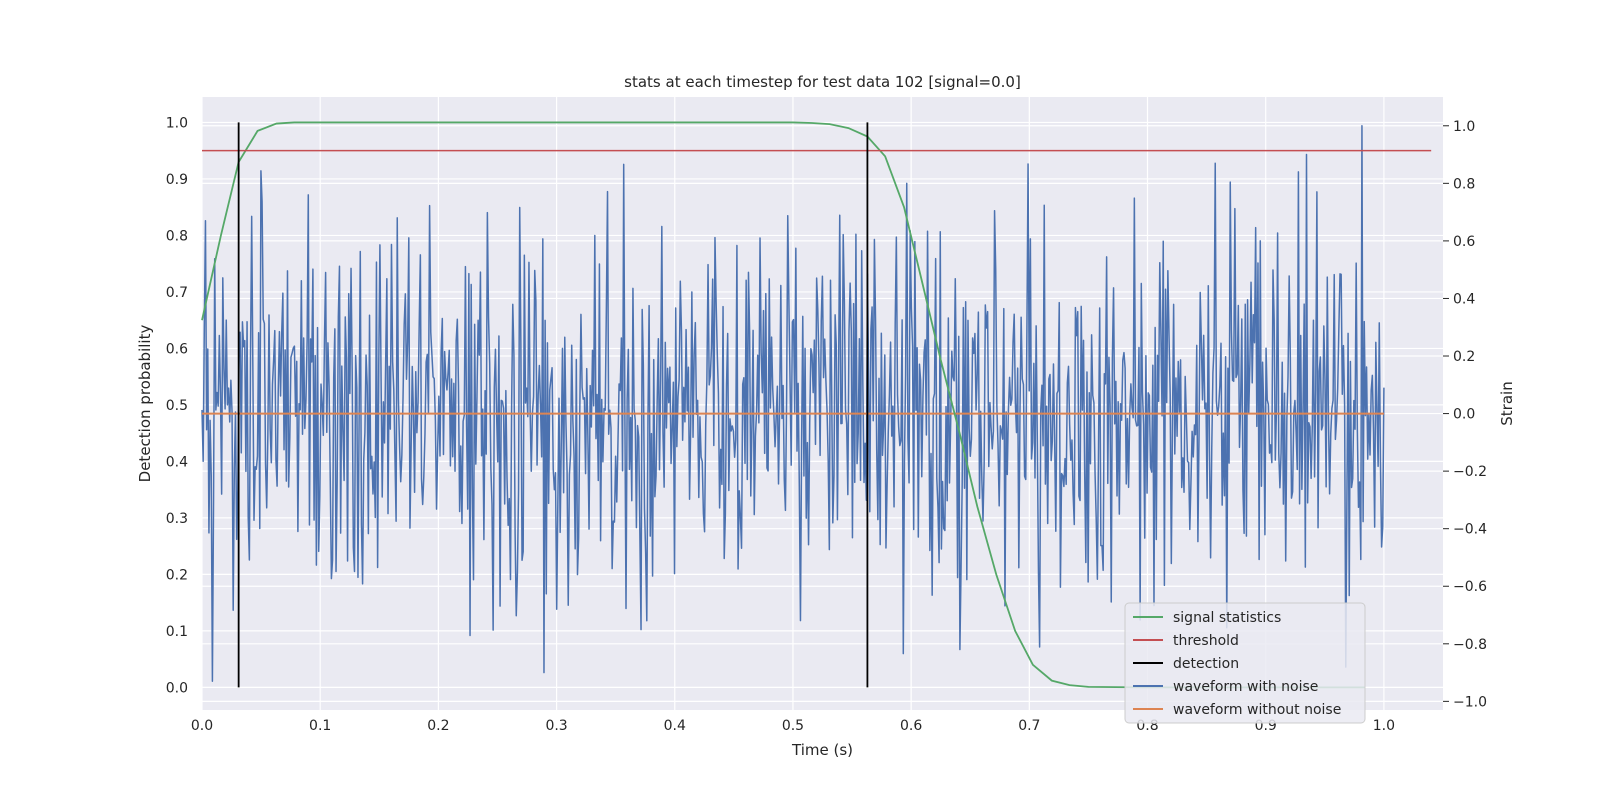  What do you see at coordinates (1464, 184) in the screenshot?
I see `y-tick-label-right: 0.8` at bounding box center [1464, 184].